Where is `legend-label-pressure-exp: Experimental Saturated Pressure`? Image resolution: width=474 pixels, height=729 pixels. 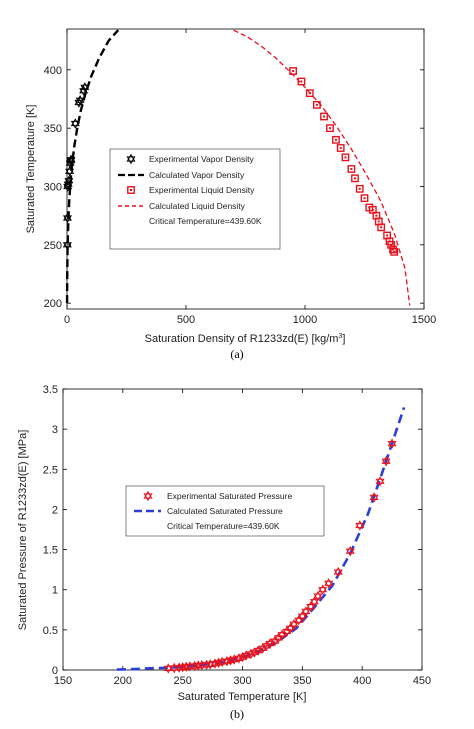 legend-label-pressure-exp: Experimental Saturated Pressure is located at coordinates (229, 496).